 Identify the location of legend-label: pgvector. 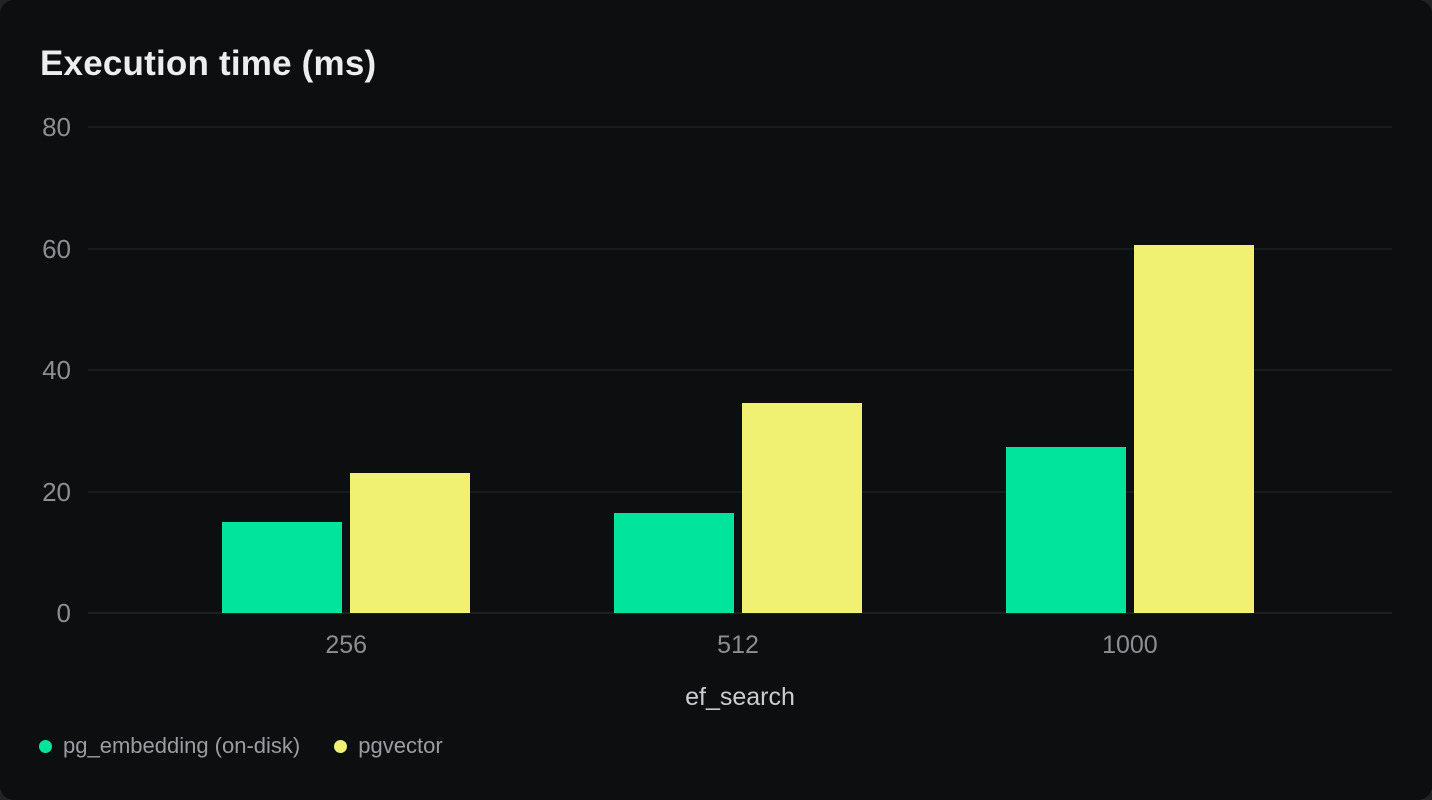
(400, 745).